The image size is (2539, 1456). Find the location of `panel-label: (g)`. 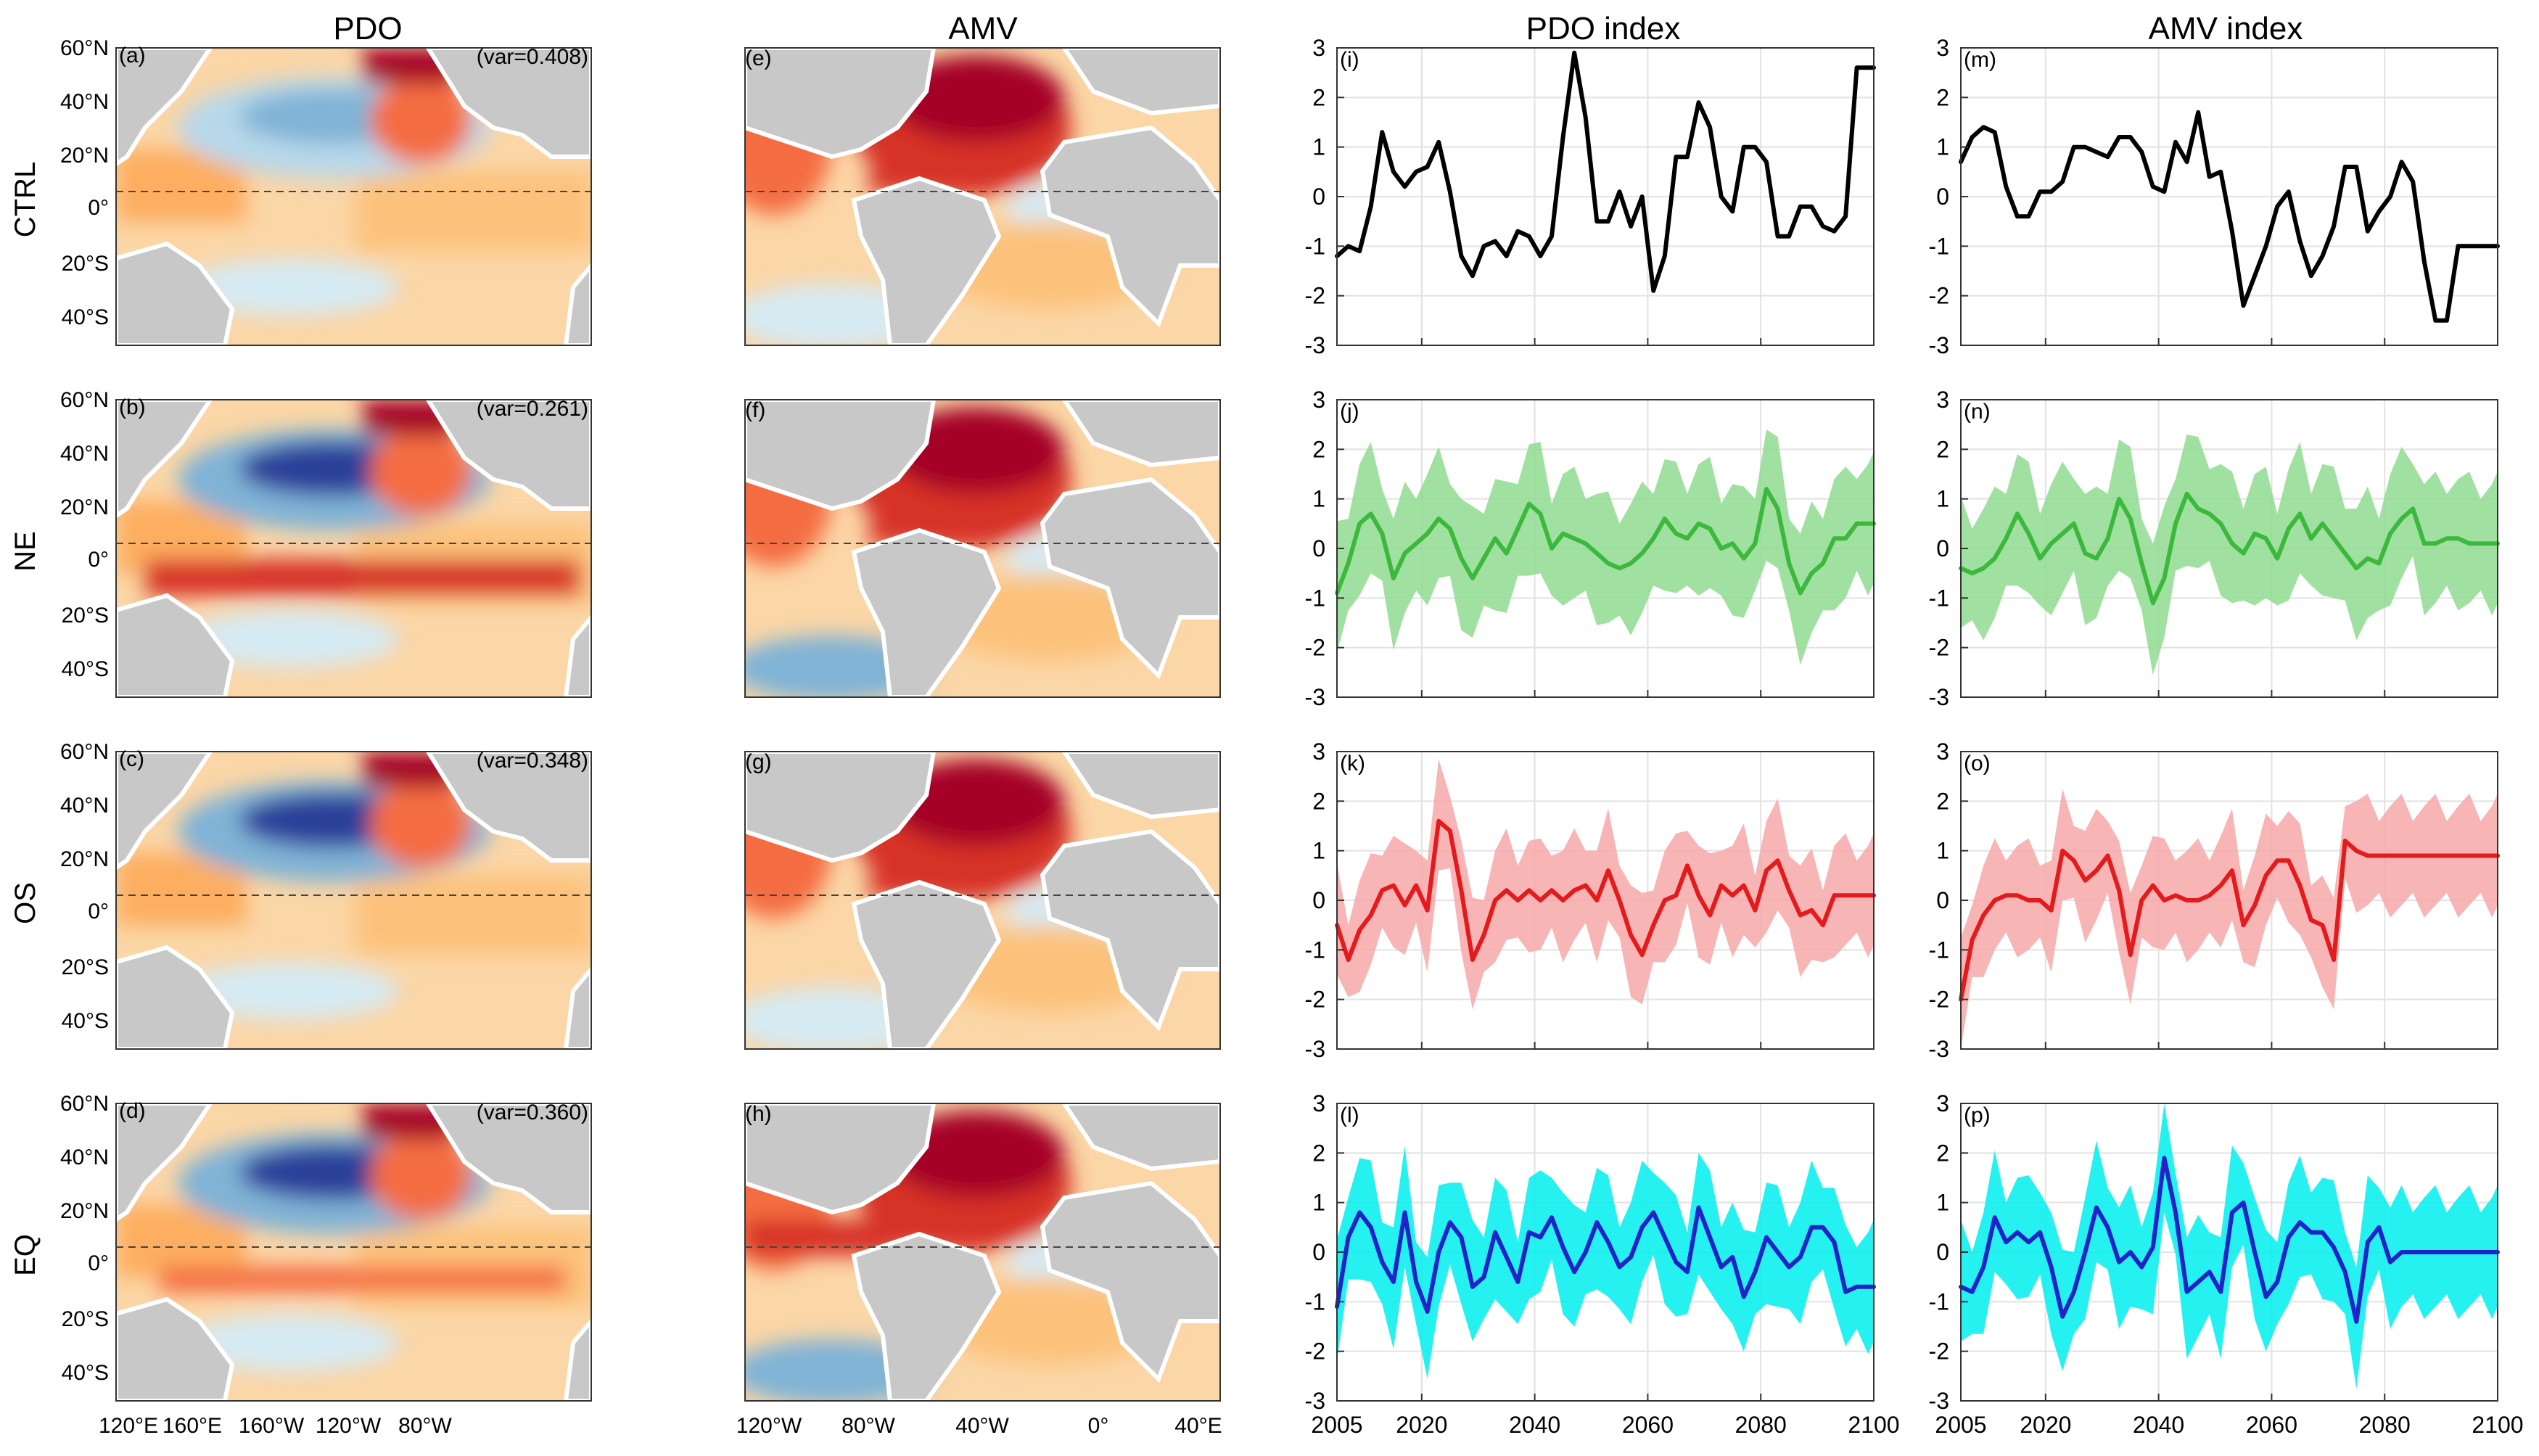

panel-label: (g) is located at coordinates (758, 762).